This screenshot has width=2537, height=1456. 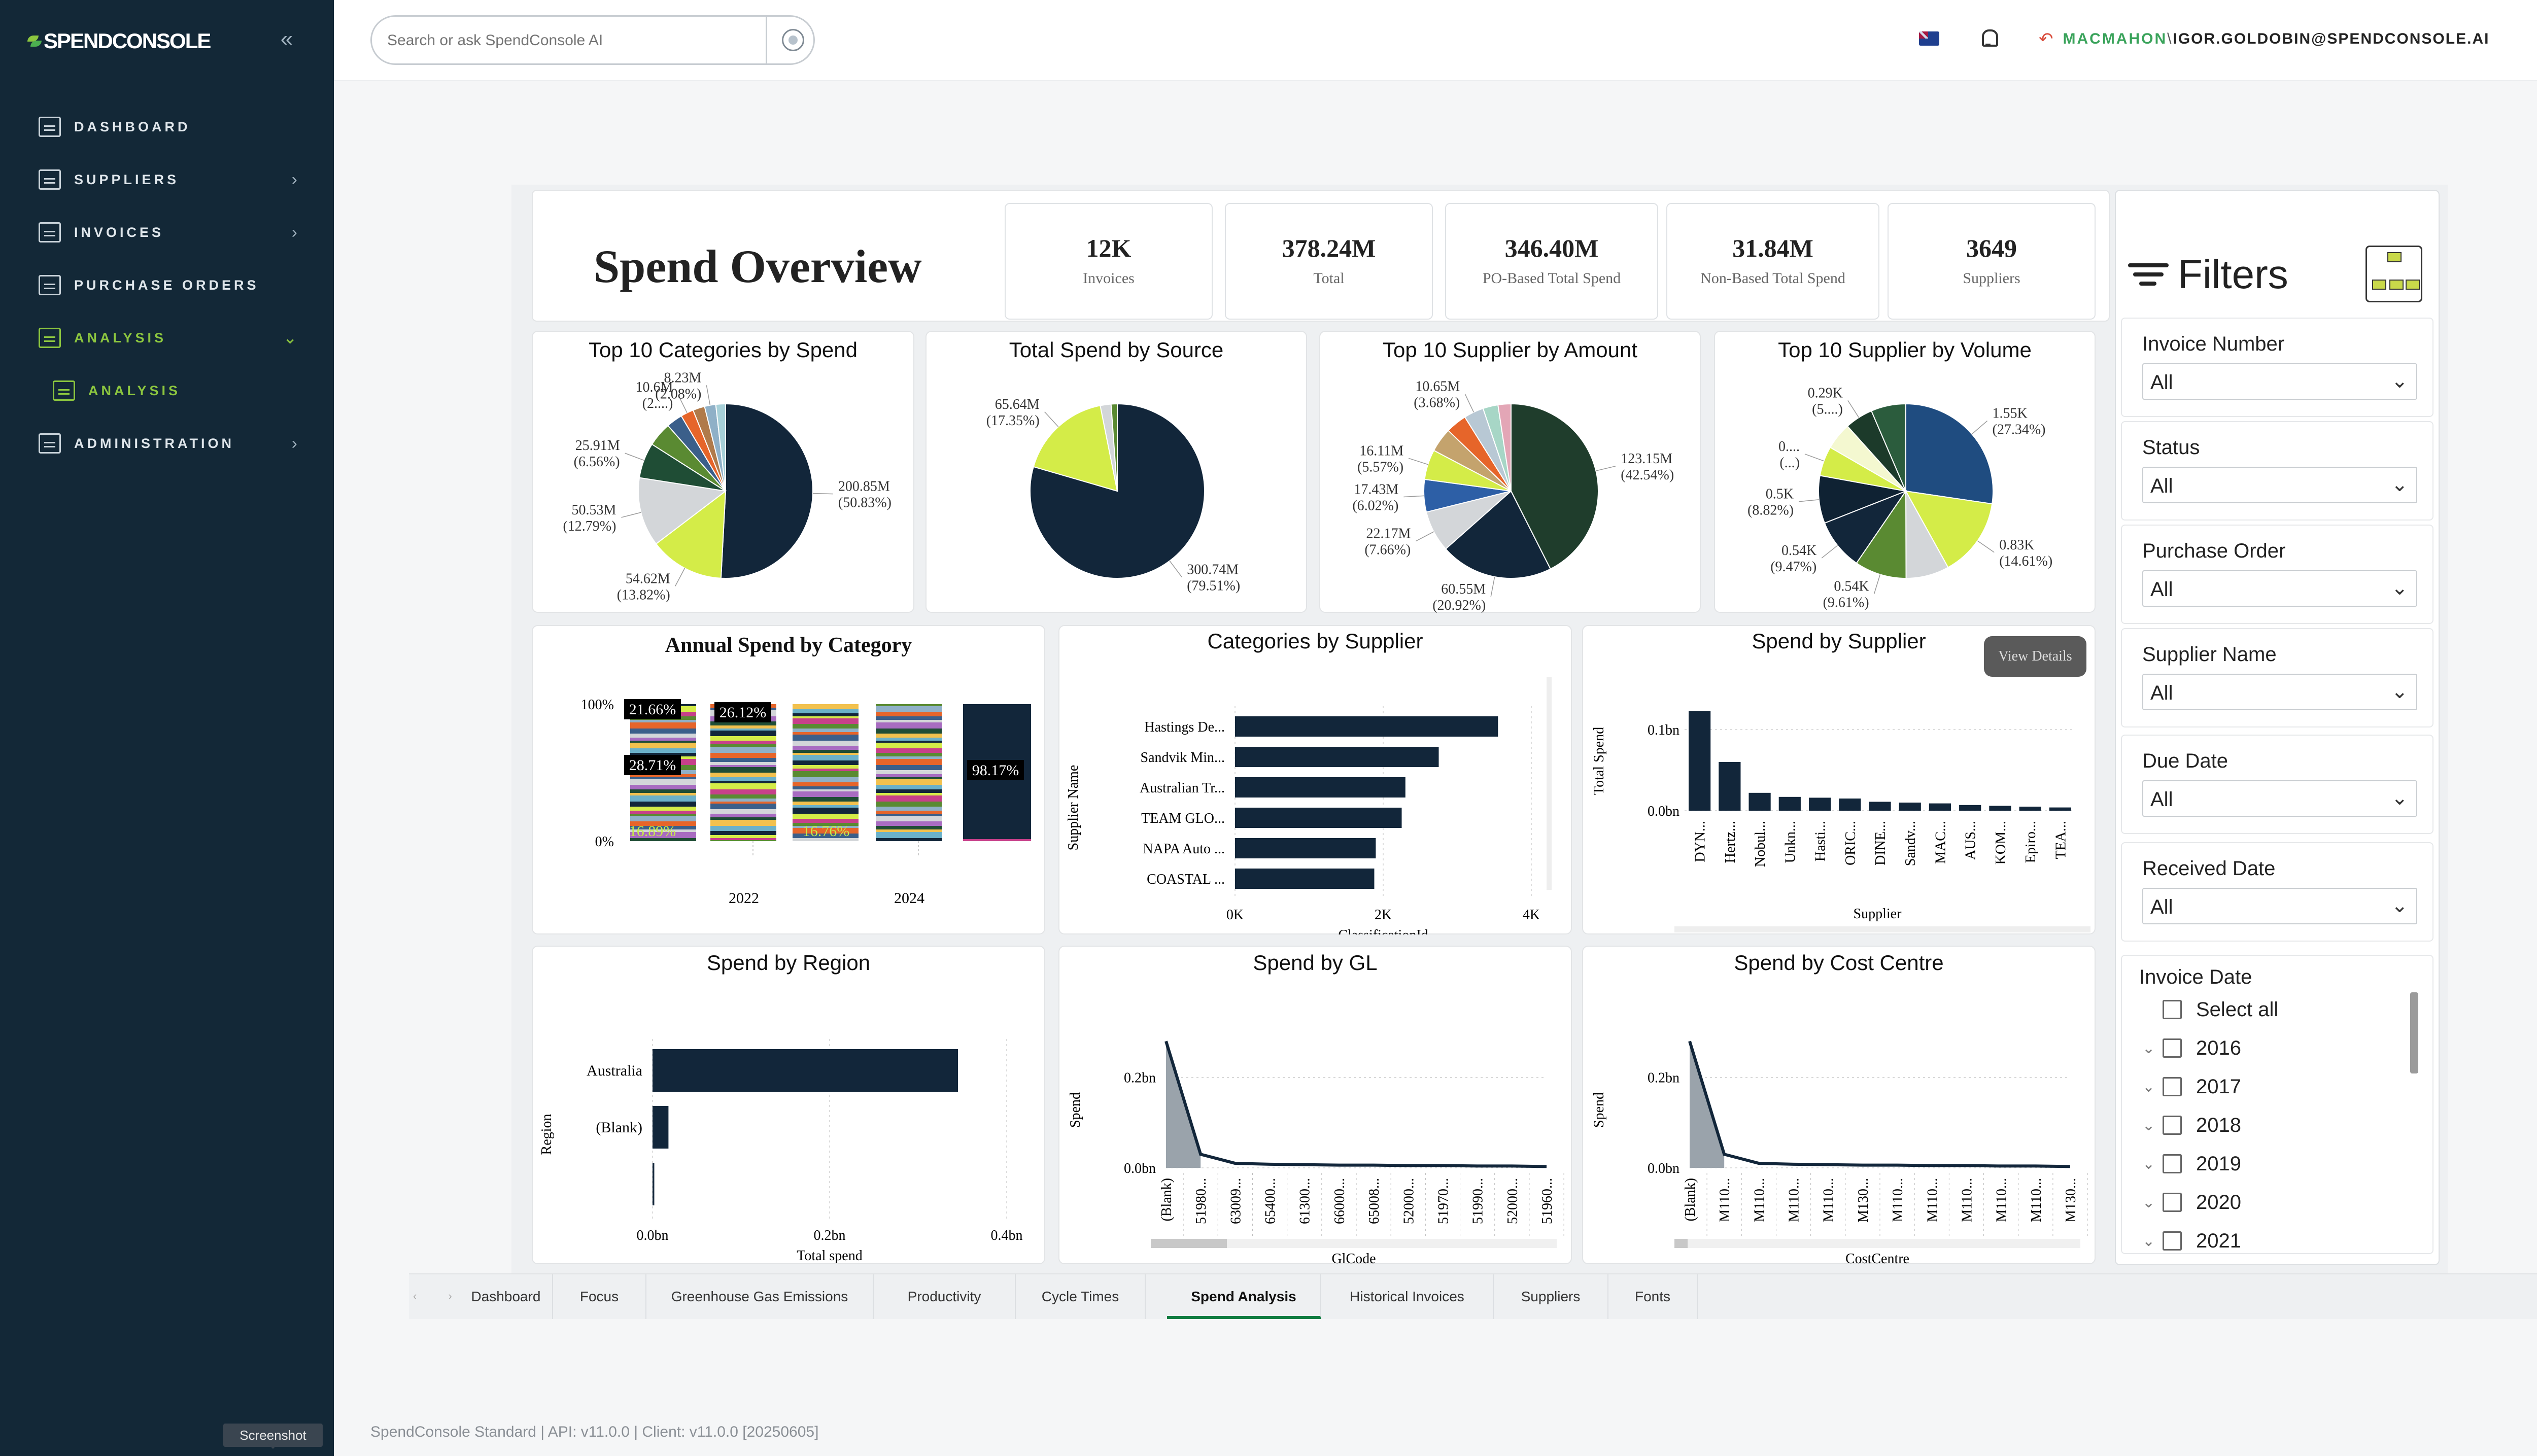 What do you see at coordinates (653, 1236) in the screenshot?
I see `x-tick-label: 0.0bn` at bounding box center [653, 1236].